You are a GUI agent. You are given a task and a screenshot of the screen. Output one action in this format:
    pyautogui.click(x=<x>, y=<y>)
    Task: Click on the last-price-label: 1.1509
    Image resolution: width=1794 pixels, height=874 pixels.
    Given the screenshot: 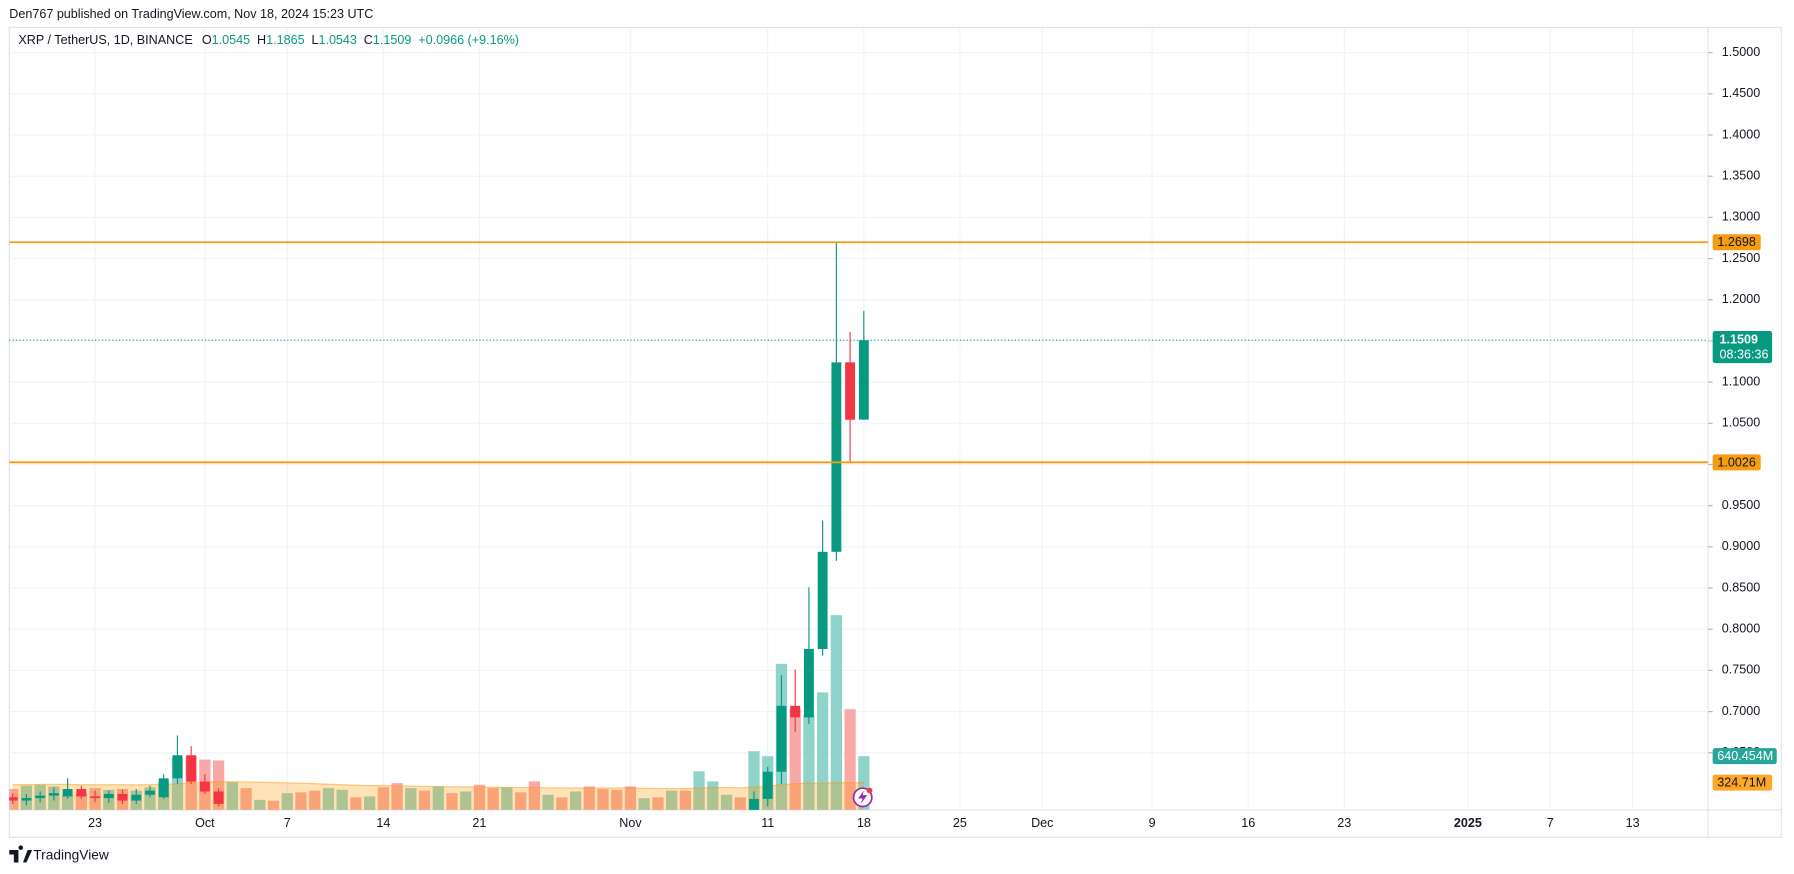 What is the action you would take?
    pyautogui.click(x=1739, y=340)
    